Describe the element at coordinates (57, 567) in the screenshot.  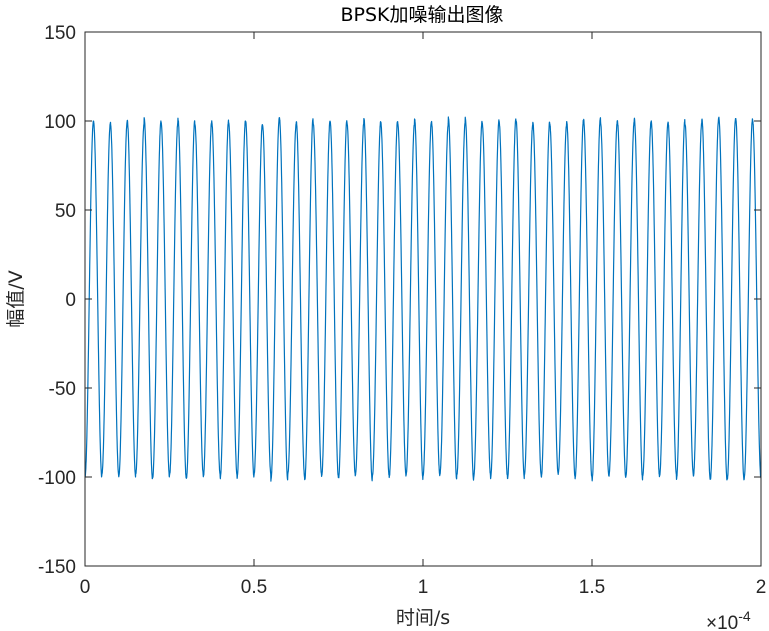
I see `y-tick-label: -150` at that location.